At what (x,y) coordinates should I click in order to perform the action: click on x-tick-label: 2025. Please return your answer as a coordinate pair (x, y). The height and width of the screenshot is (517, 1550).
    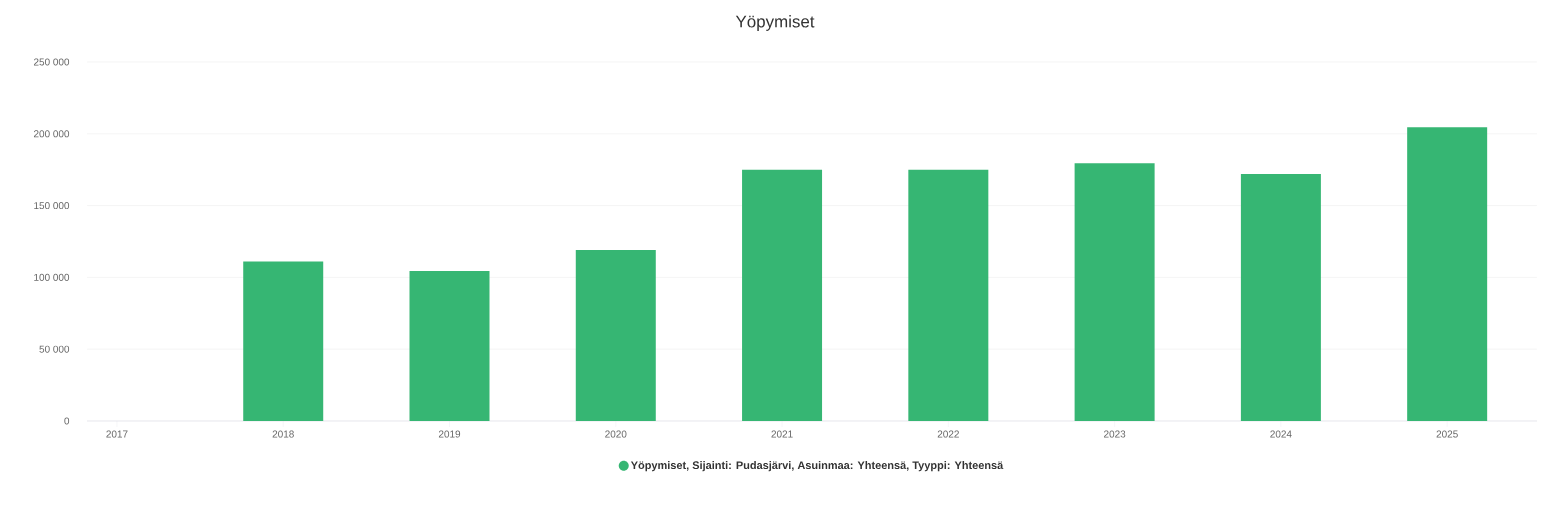
    Looking at the image, I should click on (1447, 434).